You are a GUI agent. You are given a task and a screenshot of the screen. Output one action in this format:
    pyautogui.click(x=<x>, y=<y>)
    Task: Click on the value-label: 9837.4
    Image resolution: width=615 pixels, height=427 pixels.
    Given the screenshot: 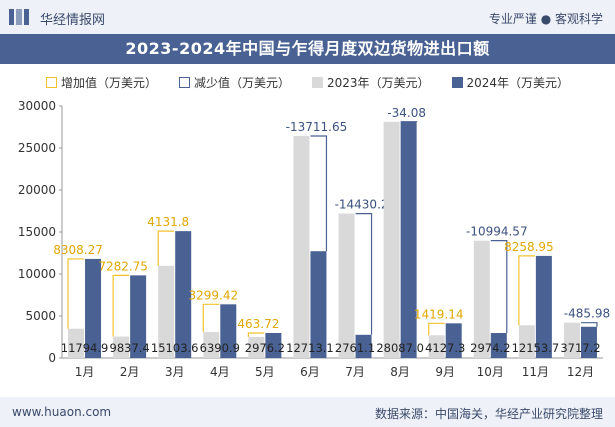 What is the action you would take?
    pyautogui.click(x=130, y=348)
    